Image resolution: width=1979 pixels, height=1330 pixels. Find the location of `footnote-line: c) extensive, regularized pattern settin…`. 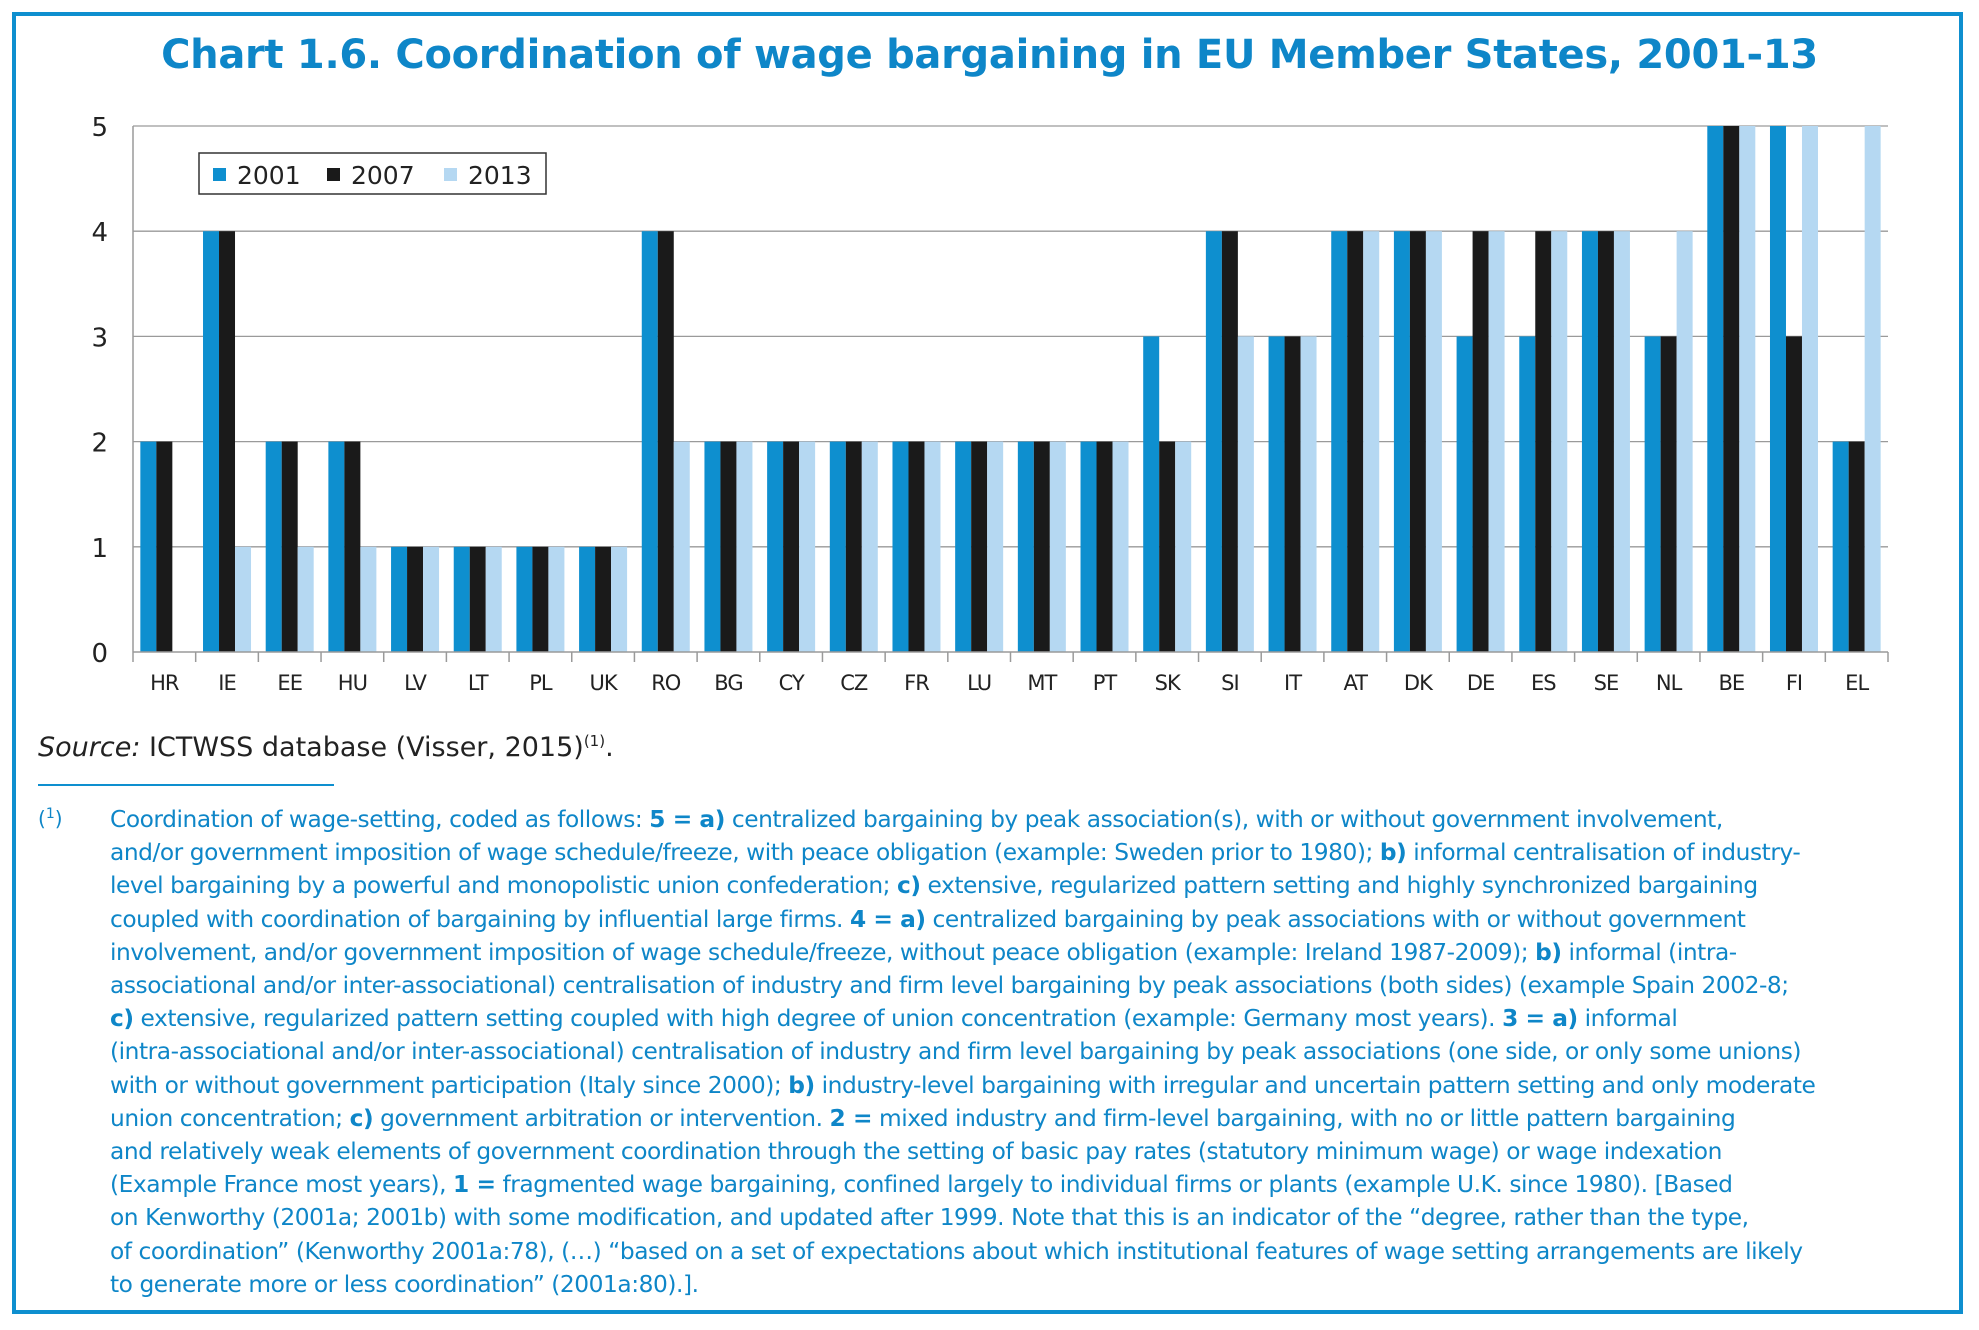

footnote-line: c) extensive, regularized pattern settin… is located at coordinates (1025, 1018).